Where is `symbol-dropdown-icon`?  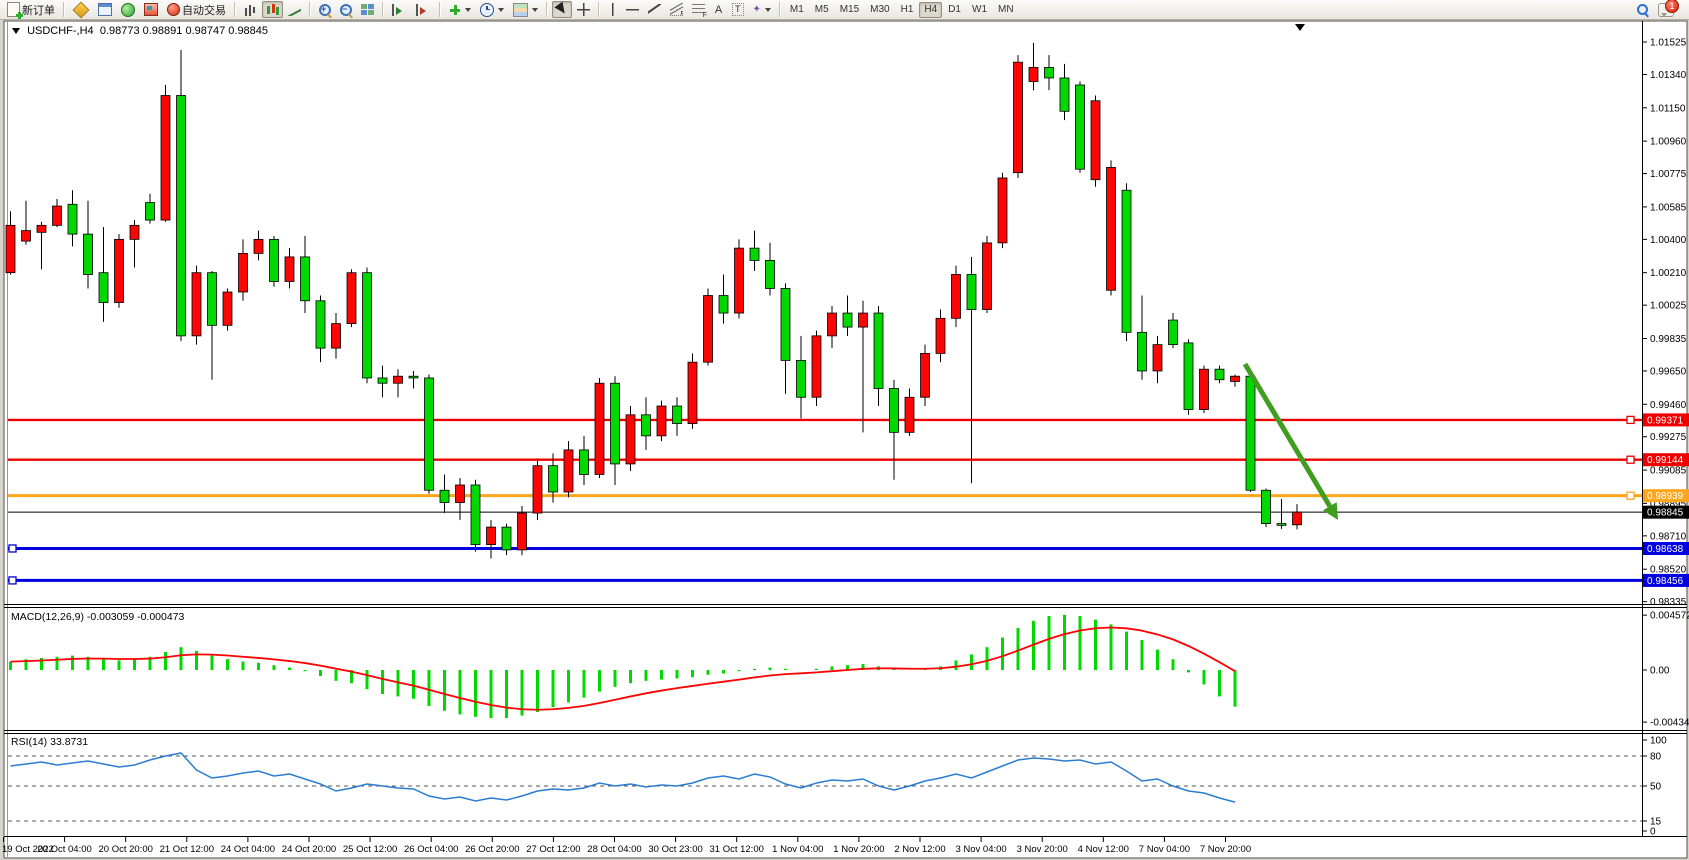 symbol-dropdown-icon is located at coordinates (16, 31).